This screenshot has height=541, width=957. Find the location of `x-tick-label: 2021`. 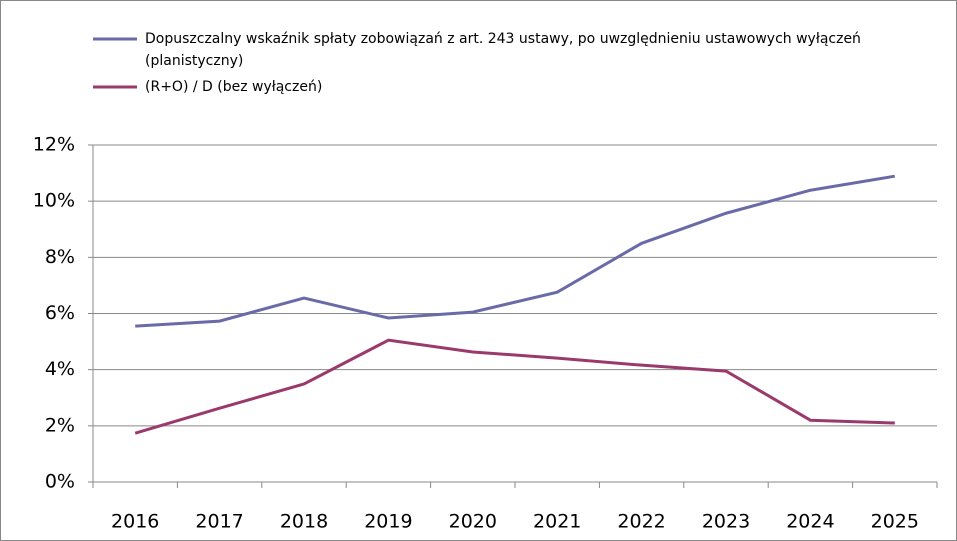

x-tick-label: 2021 is located at coordinates (557, 522).